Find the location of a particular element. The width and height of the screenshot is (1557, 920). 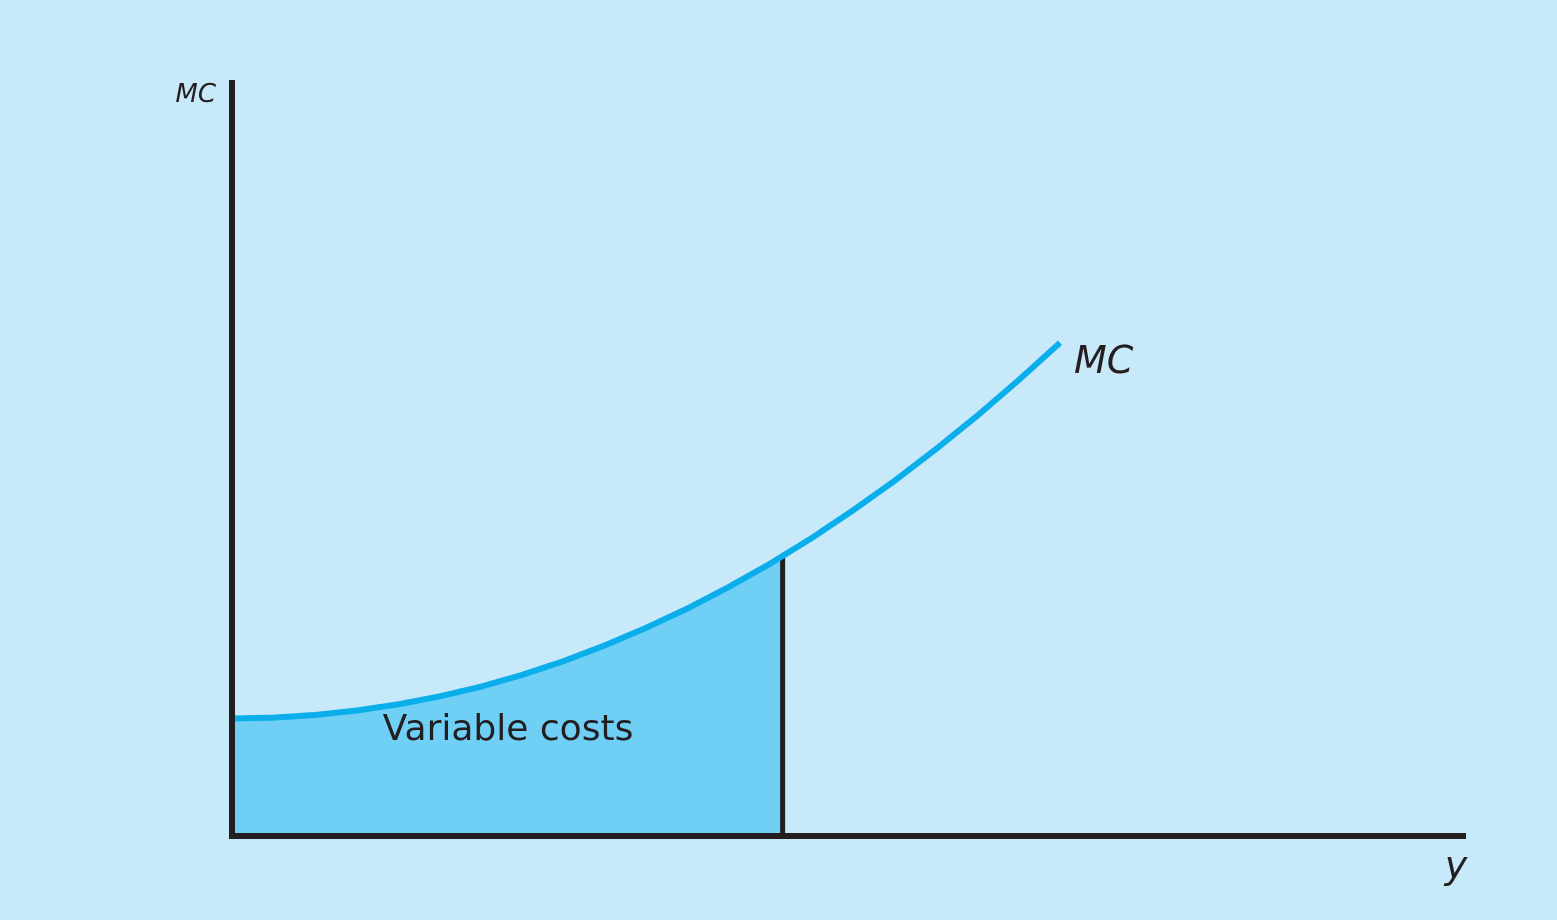

variable-costs-label: Variable costs is located at coordinates (508, 728).